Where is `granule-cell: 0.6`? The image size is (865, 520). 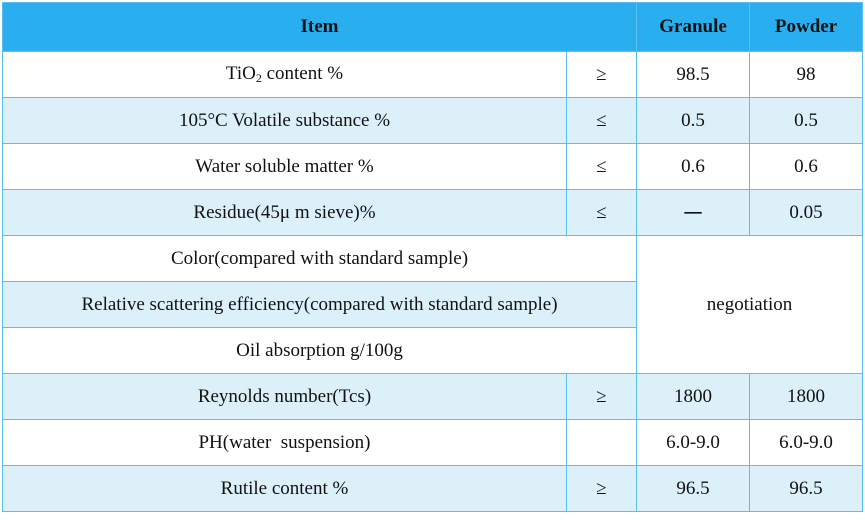 granule-cell: 0.6 is located at coordinates (693, 166).